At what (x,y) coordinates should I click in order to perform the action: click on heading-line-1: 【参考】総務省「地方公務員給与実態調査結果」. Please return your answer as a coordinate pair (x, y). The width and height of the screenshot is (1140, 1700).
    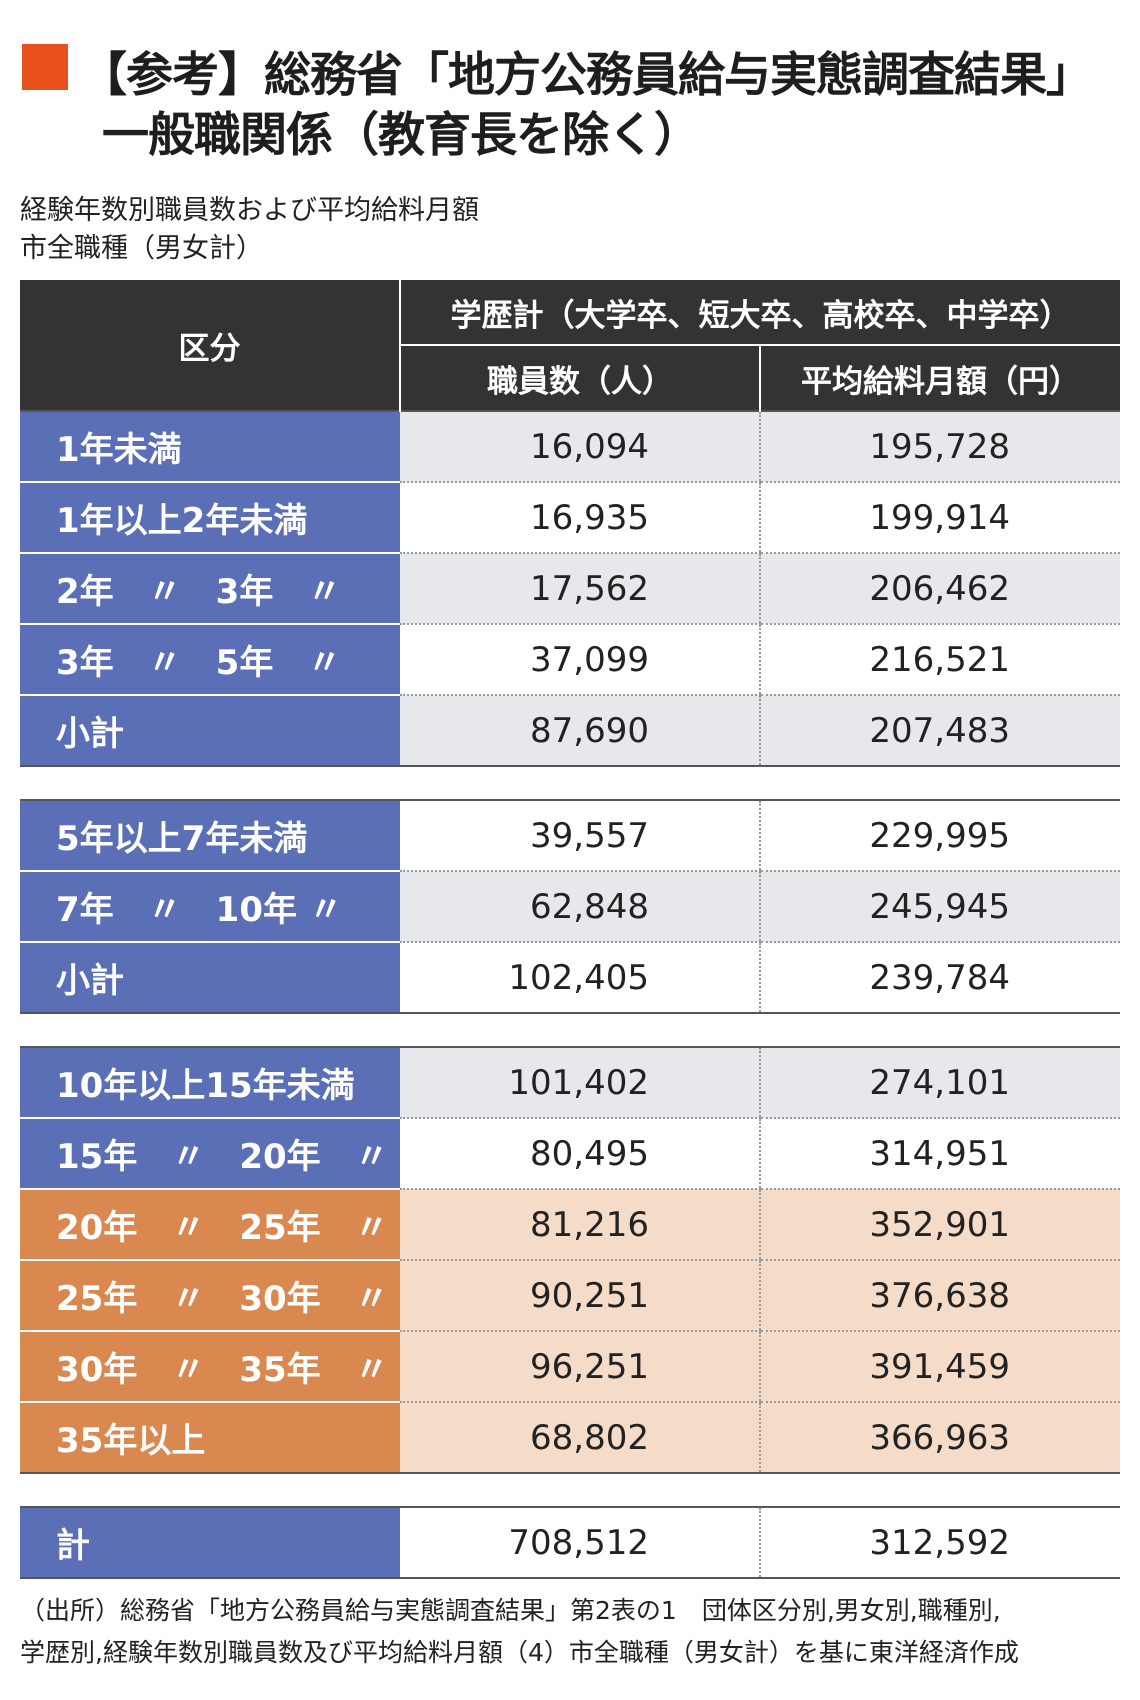
    Looking at the image, I should click on (586, 75).